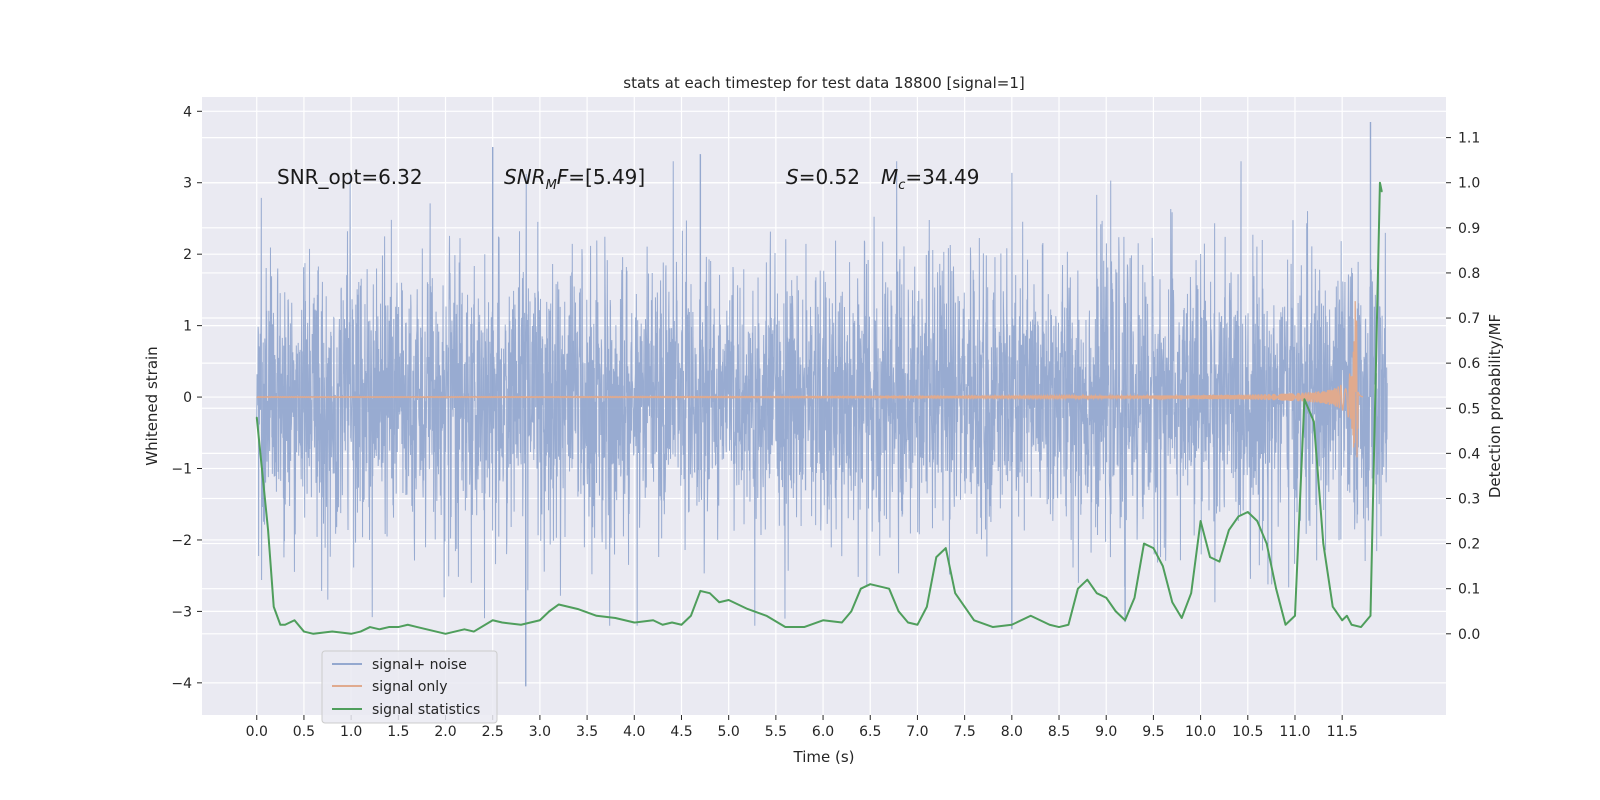 The image size is (1600, 800). Describe the element at coordinates (1463, 387) in the screenshot. I see `y2-axis-ticks: 1.1 1.0 0.9 0.8 0.7 0.6 0.5 0.4 0.3 0.2 0.1 0.0` at that location.